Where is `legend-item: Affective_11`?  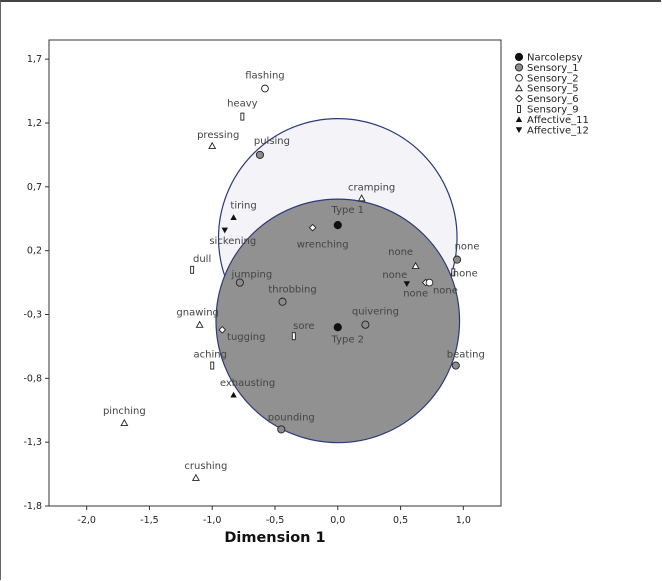
legend-item: Affective_11 is located at coordinates (552, 120).